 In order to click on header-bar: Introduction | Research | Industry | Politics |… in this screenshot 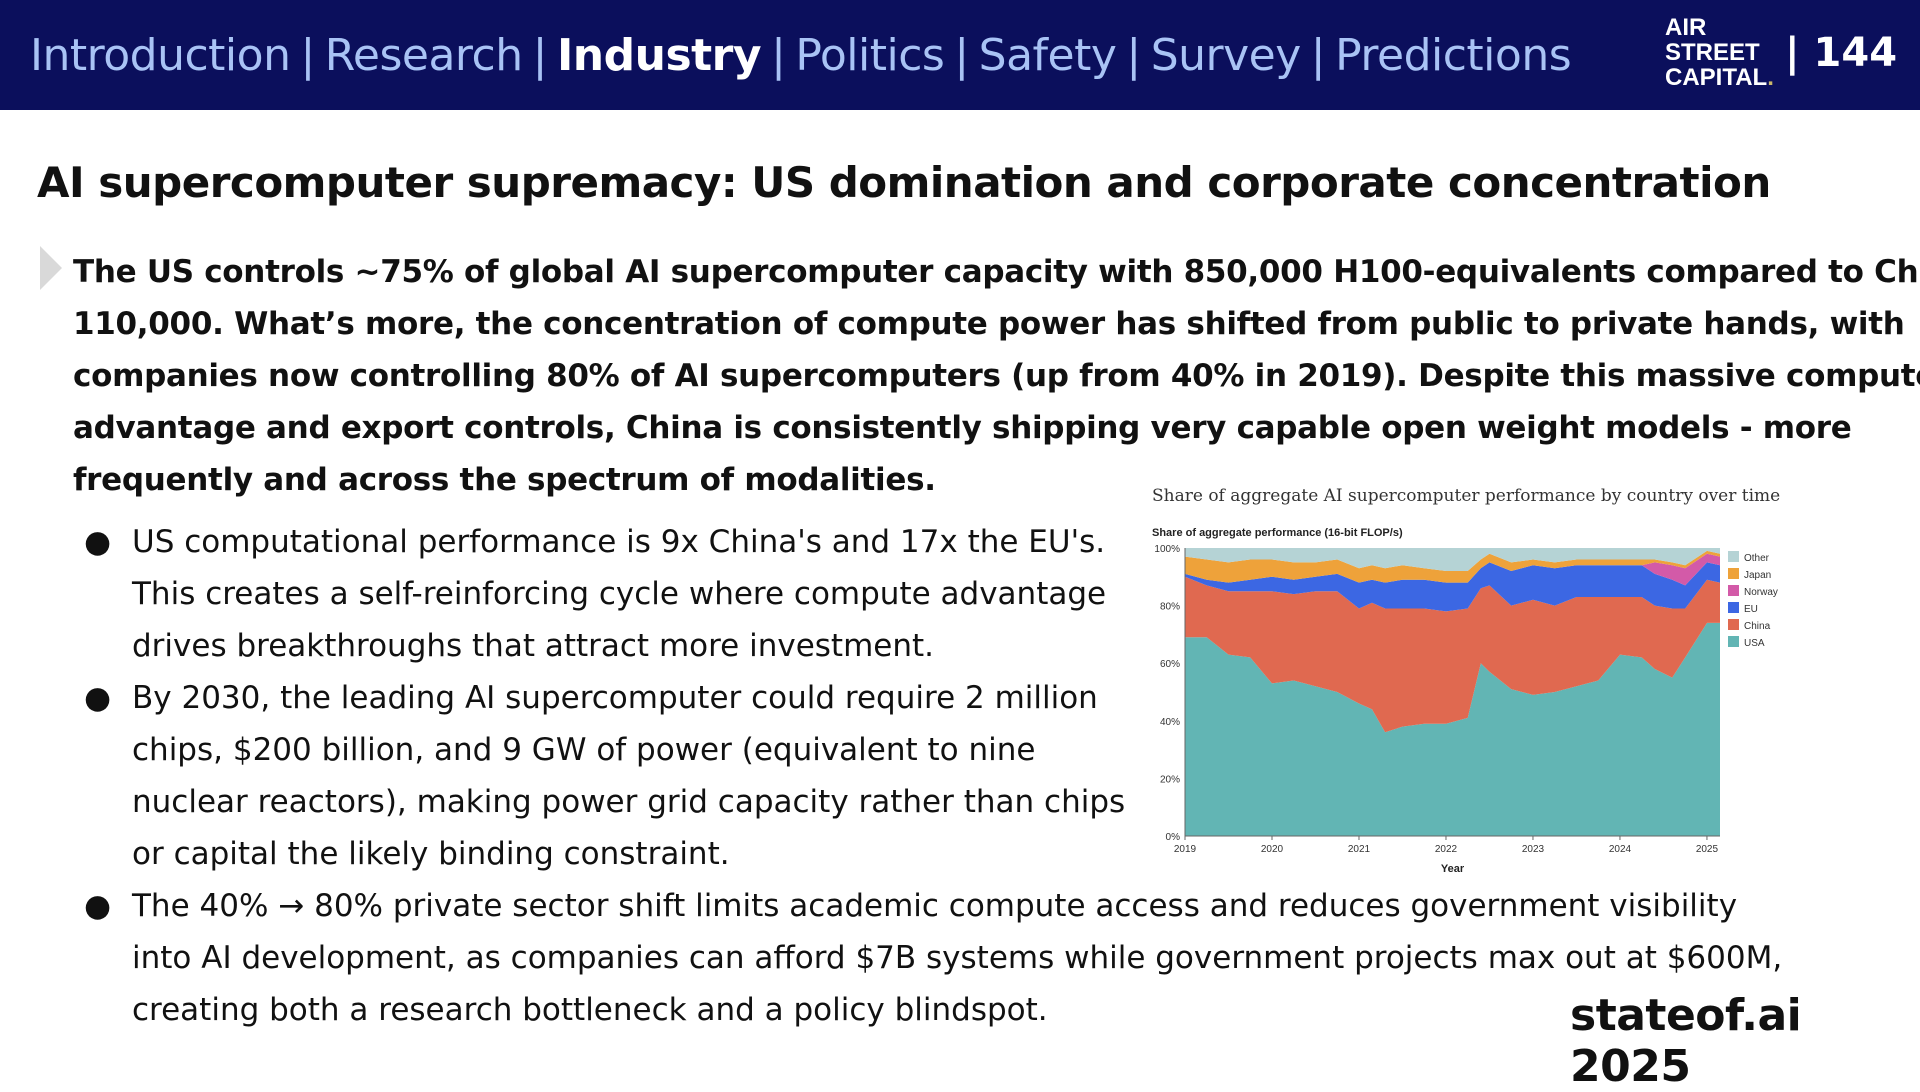, I will do `click(960, 55)`.